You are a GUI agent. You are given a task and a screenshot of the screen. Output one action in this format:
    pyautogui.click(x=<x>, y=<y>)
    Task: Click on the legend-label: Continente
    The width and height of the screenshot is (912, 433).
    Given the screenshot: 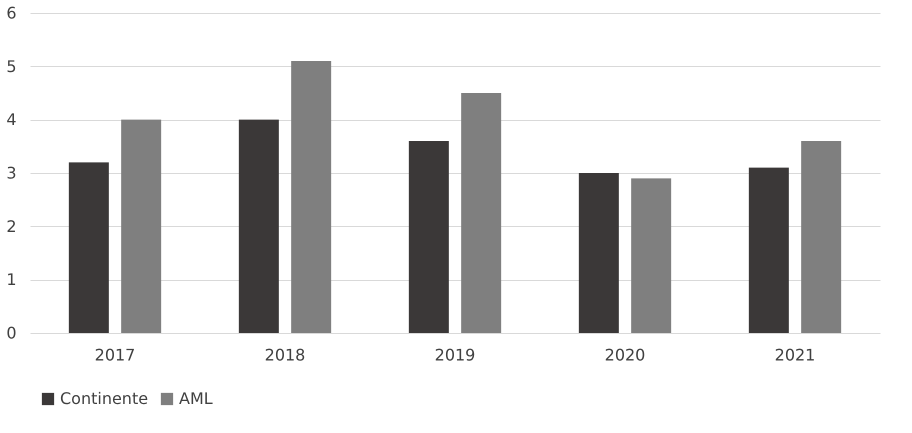 What is the action you would take?
    pyautogui.click(x=104, y=398)
    